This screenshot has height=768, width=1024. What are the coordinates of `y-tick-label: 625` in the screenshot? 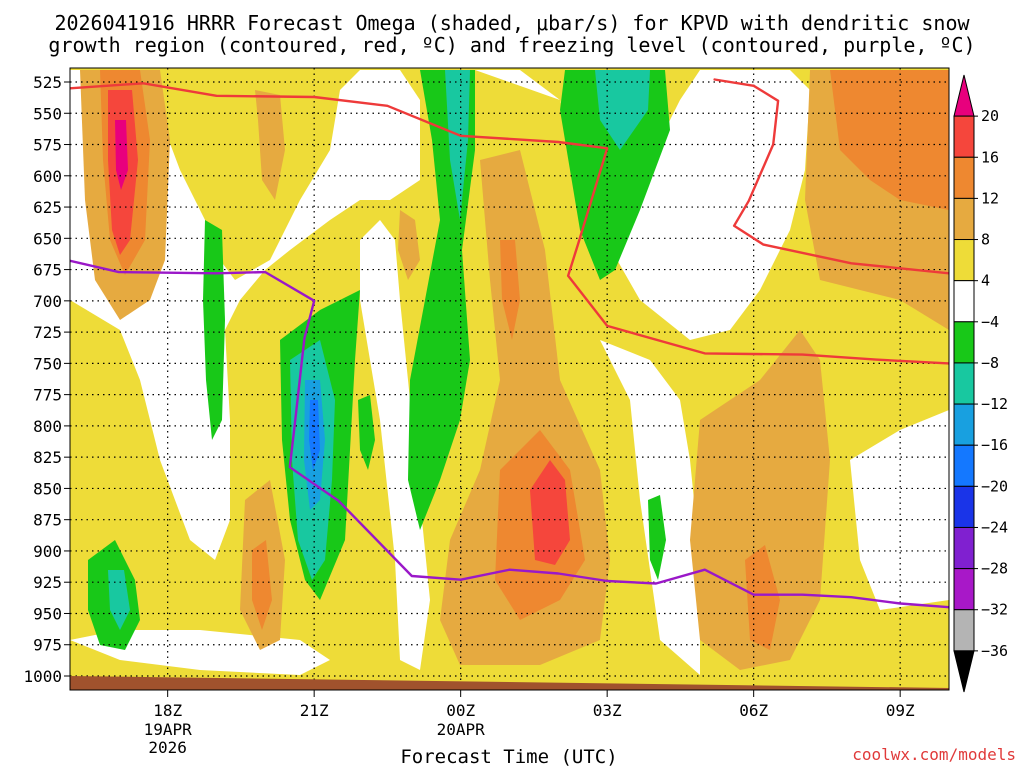 It's located at (47, 207).